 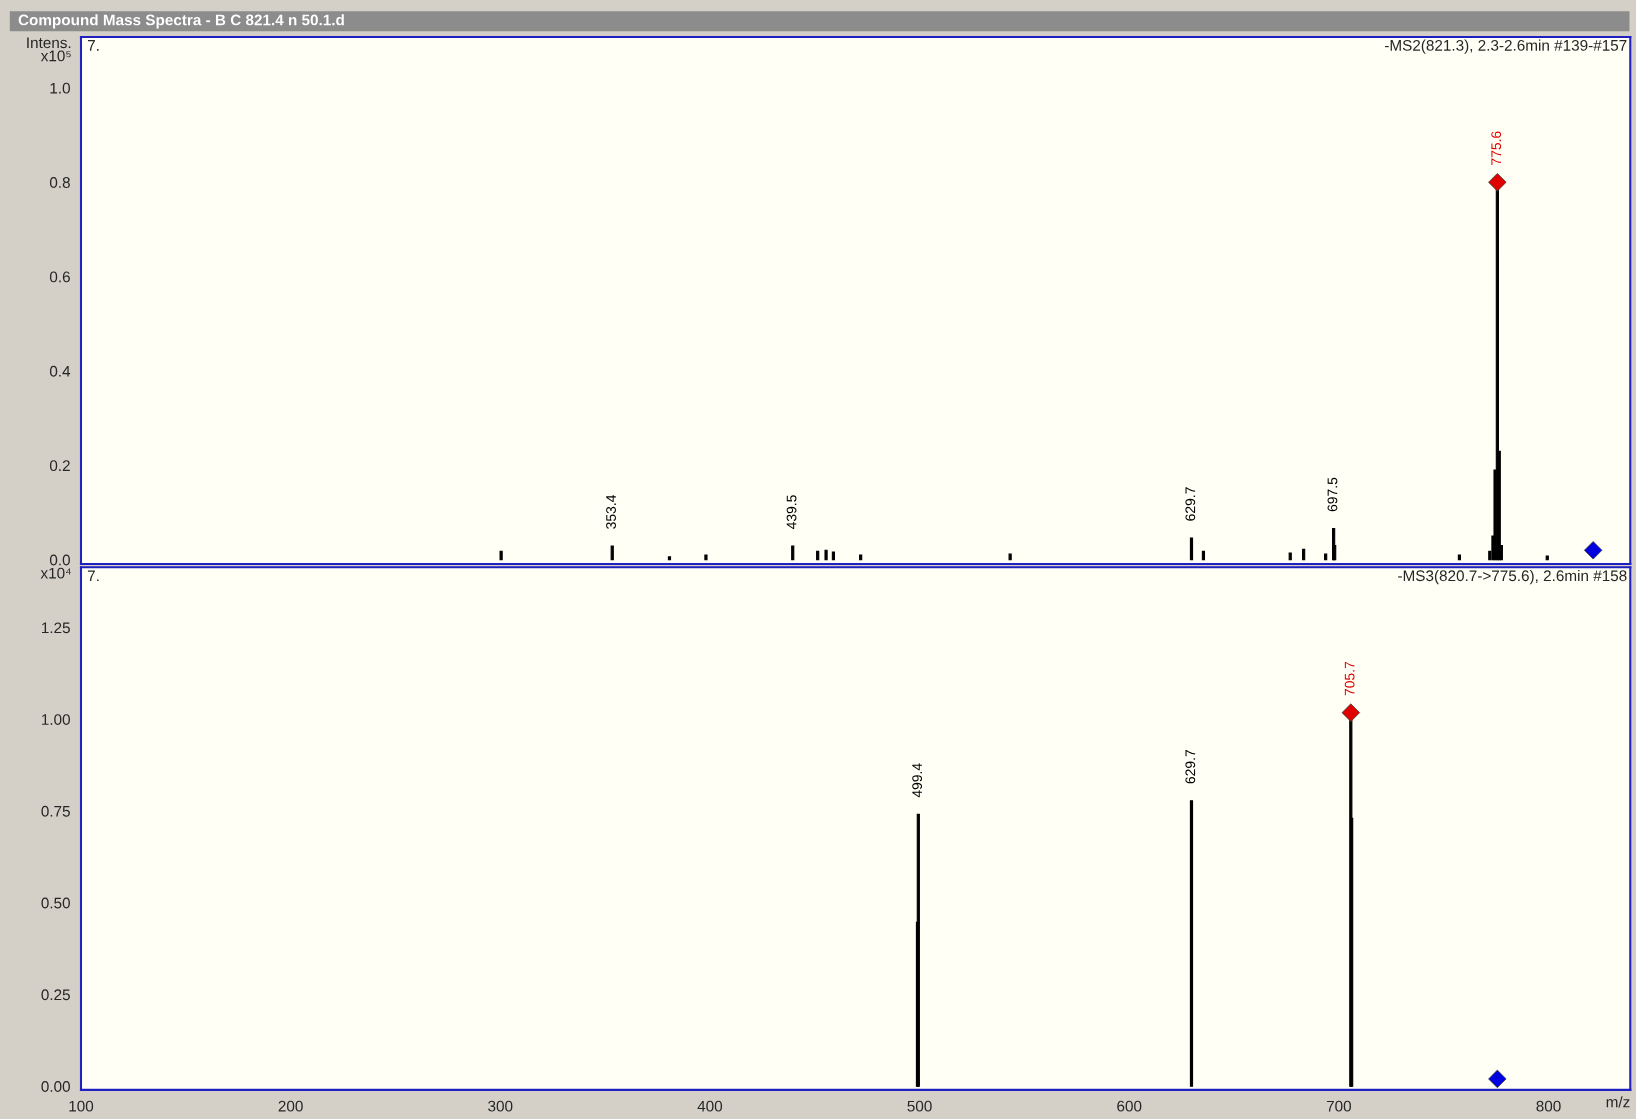 I want to click on annotation: 705.7, so click(x=1349, y=678).